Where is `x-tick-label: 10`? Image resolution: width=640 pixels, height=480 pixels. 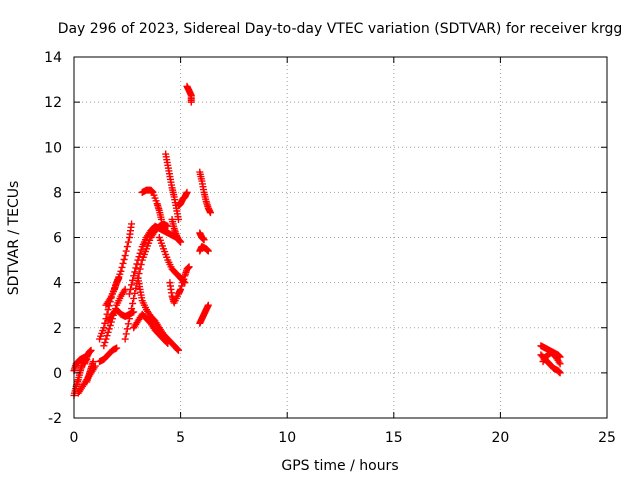 x-tick-label: 10 is located at coordinates (287, 438).